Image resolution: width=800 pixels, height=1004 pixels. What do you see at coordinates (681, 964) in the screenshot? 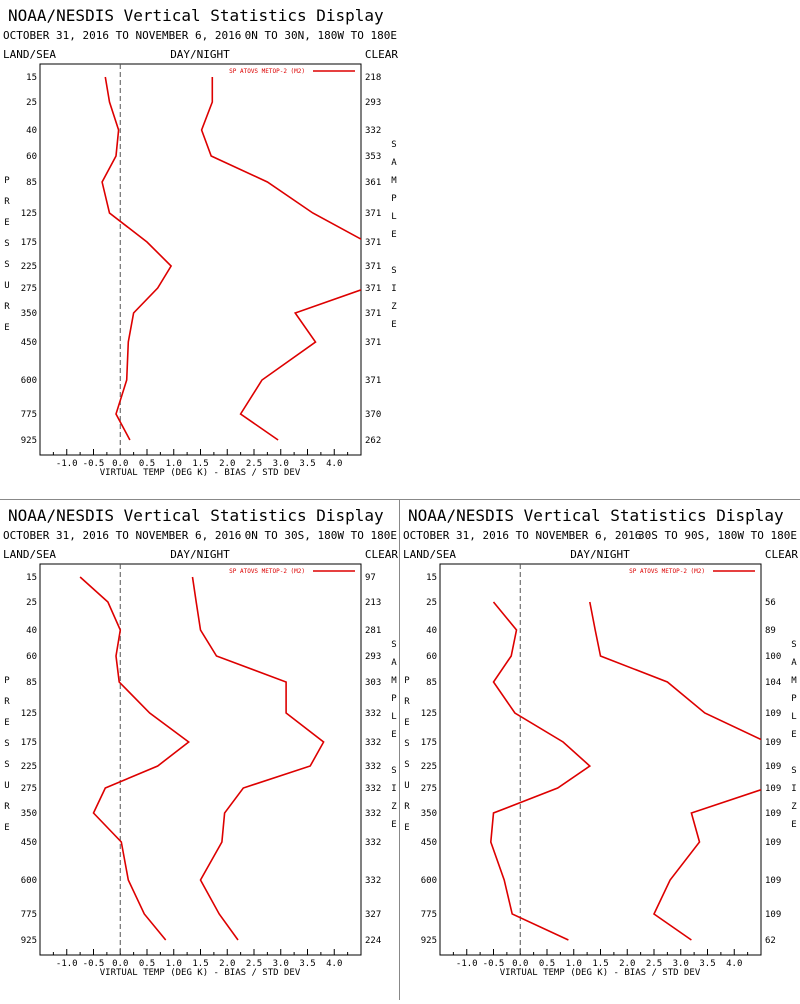
I see `x-tick-label: 3.0` at bounding box center [681, 964].